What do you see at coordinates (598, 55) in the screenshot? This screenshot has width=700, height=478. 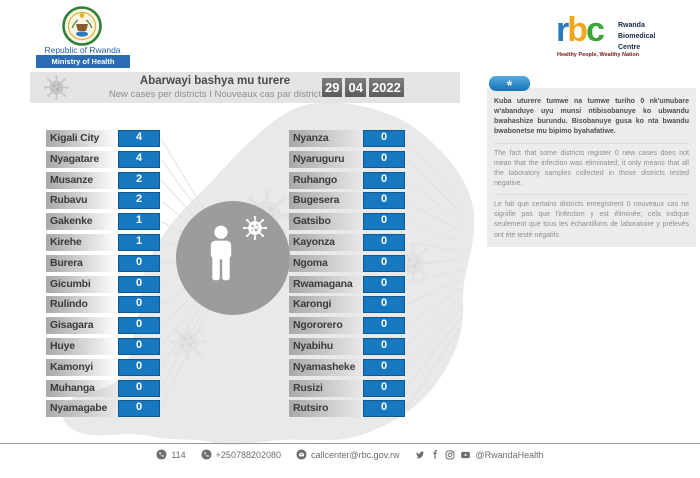 I see `rbc-tagline: Healthy People, Wealthy Nation` at bounding box center [598, 55].